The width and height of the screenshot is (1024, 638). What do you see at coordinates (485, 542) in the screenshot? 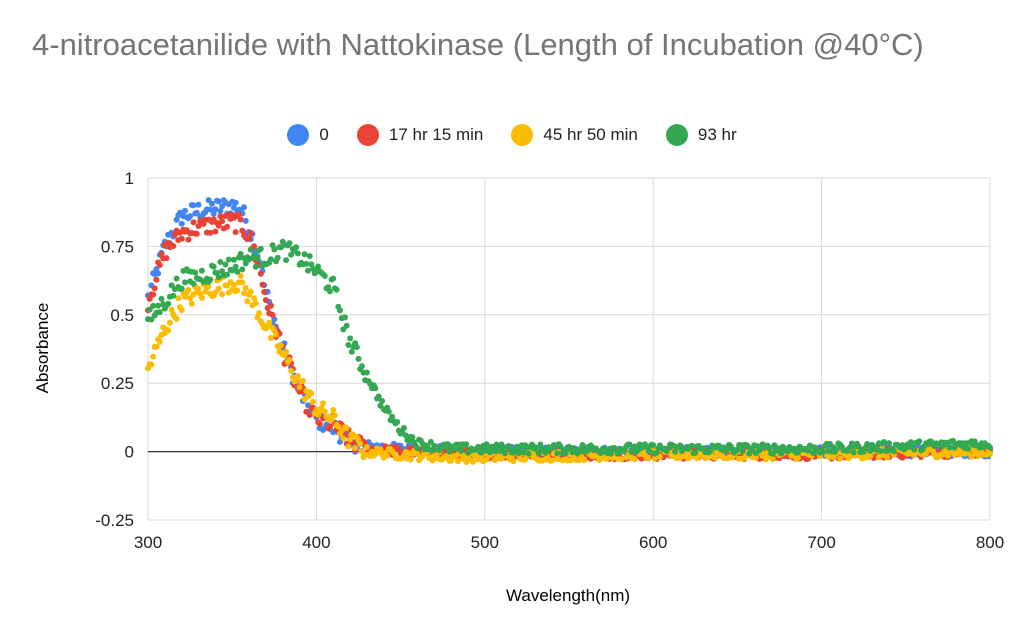
I see `x-tick-label: 500` at bounding box center [485, 542].